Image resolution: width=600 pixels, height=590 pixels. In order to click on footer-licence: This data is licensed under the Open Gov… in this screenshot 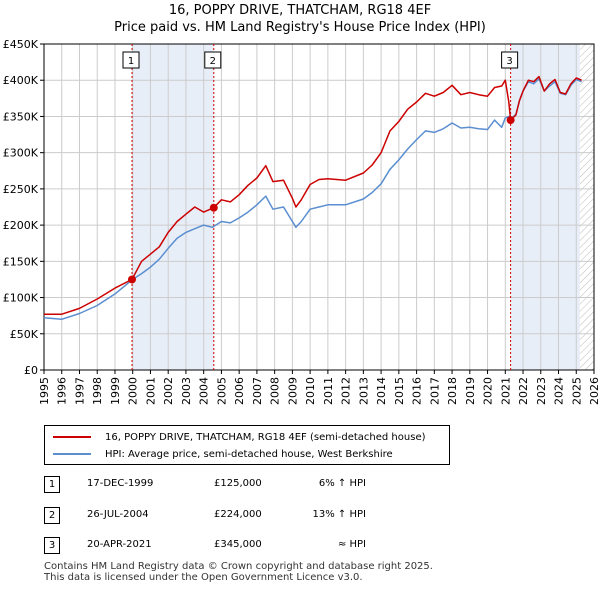, I will do `click(203, 577)`.